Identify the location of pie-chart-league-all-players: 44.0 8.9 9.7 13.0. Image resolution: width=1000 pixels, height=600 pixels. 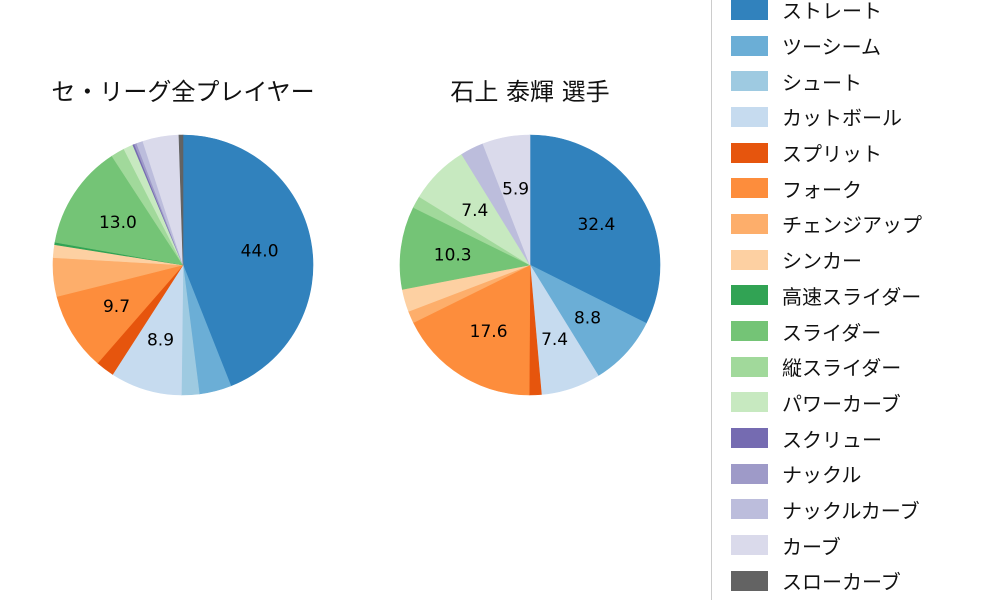
(183, 265).